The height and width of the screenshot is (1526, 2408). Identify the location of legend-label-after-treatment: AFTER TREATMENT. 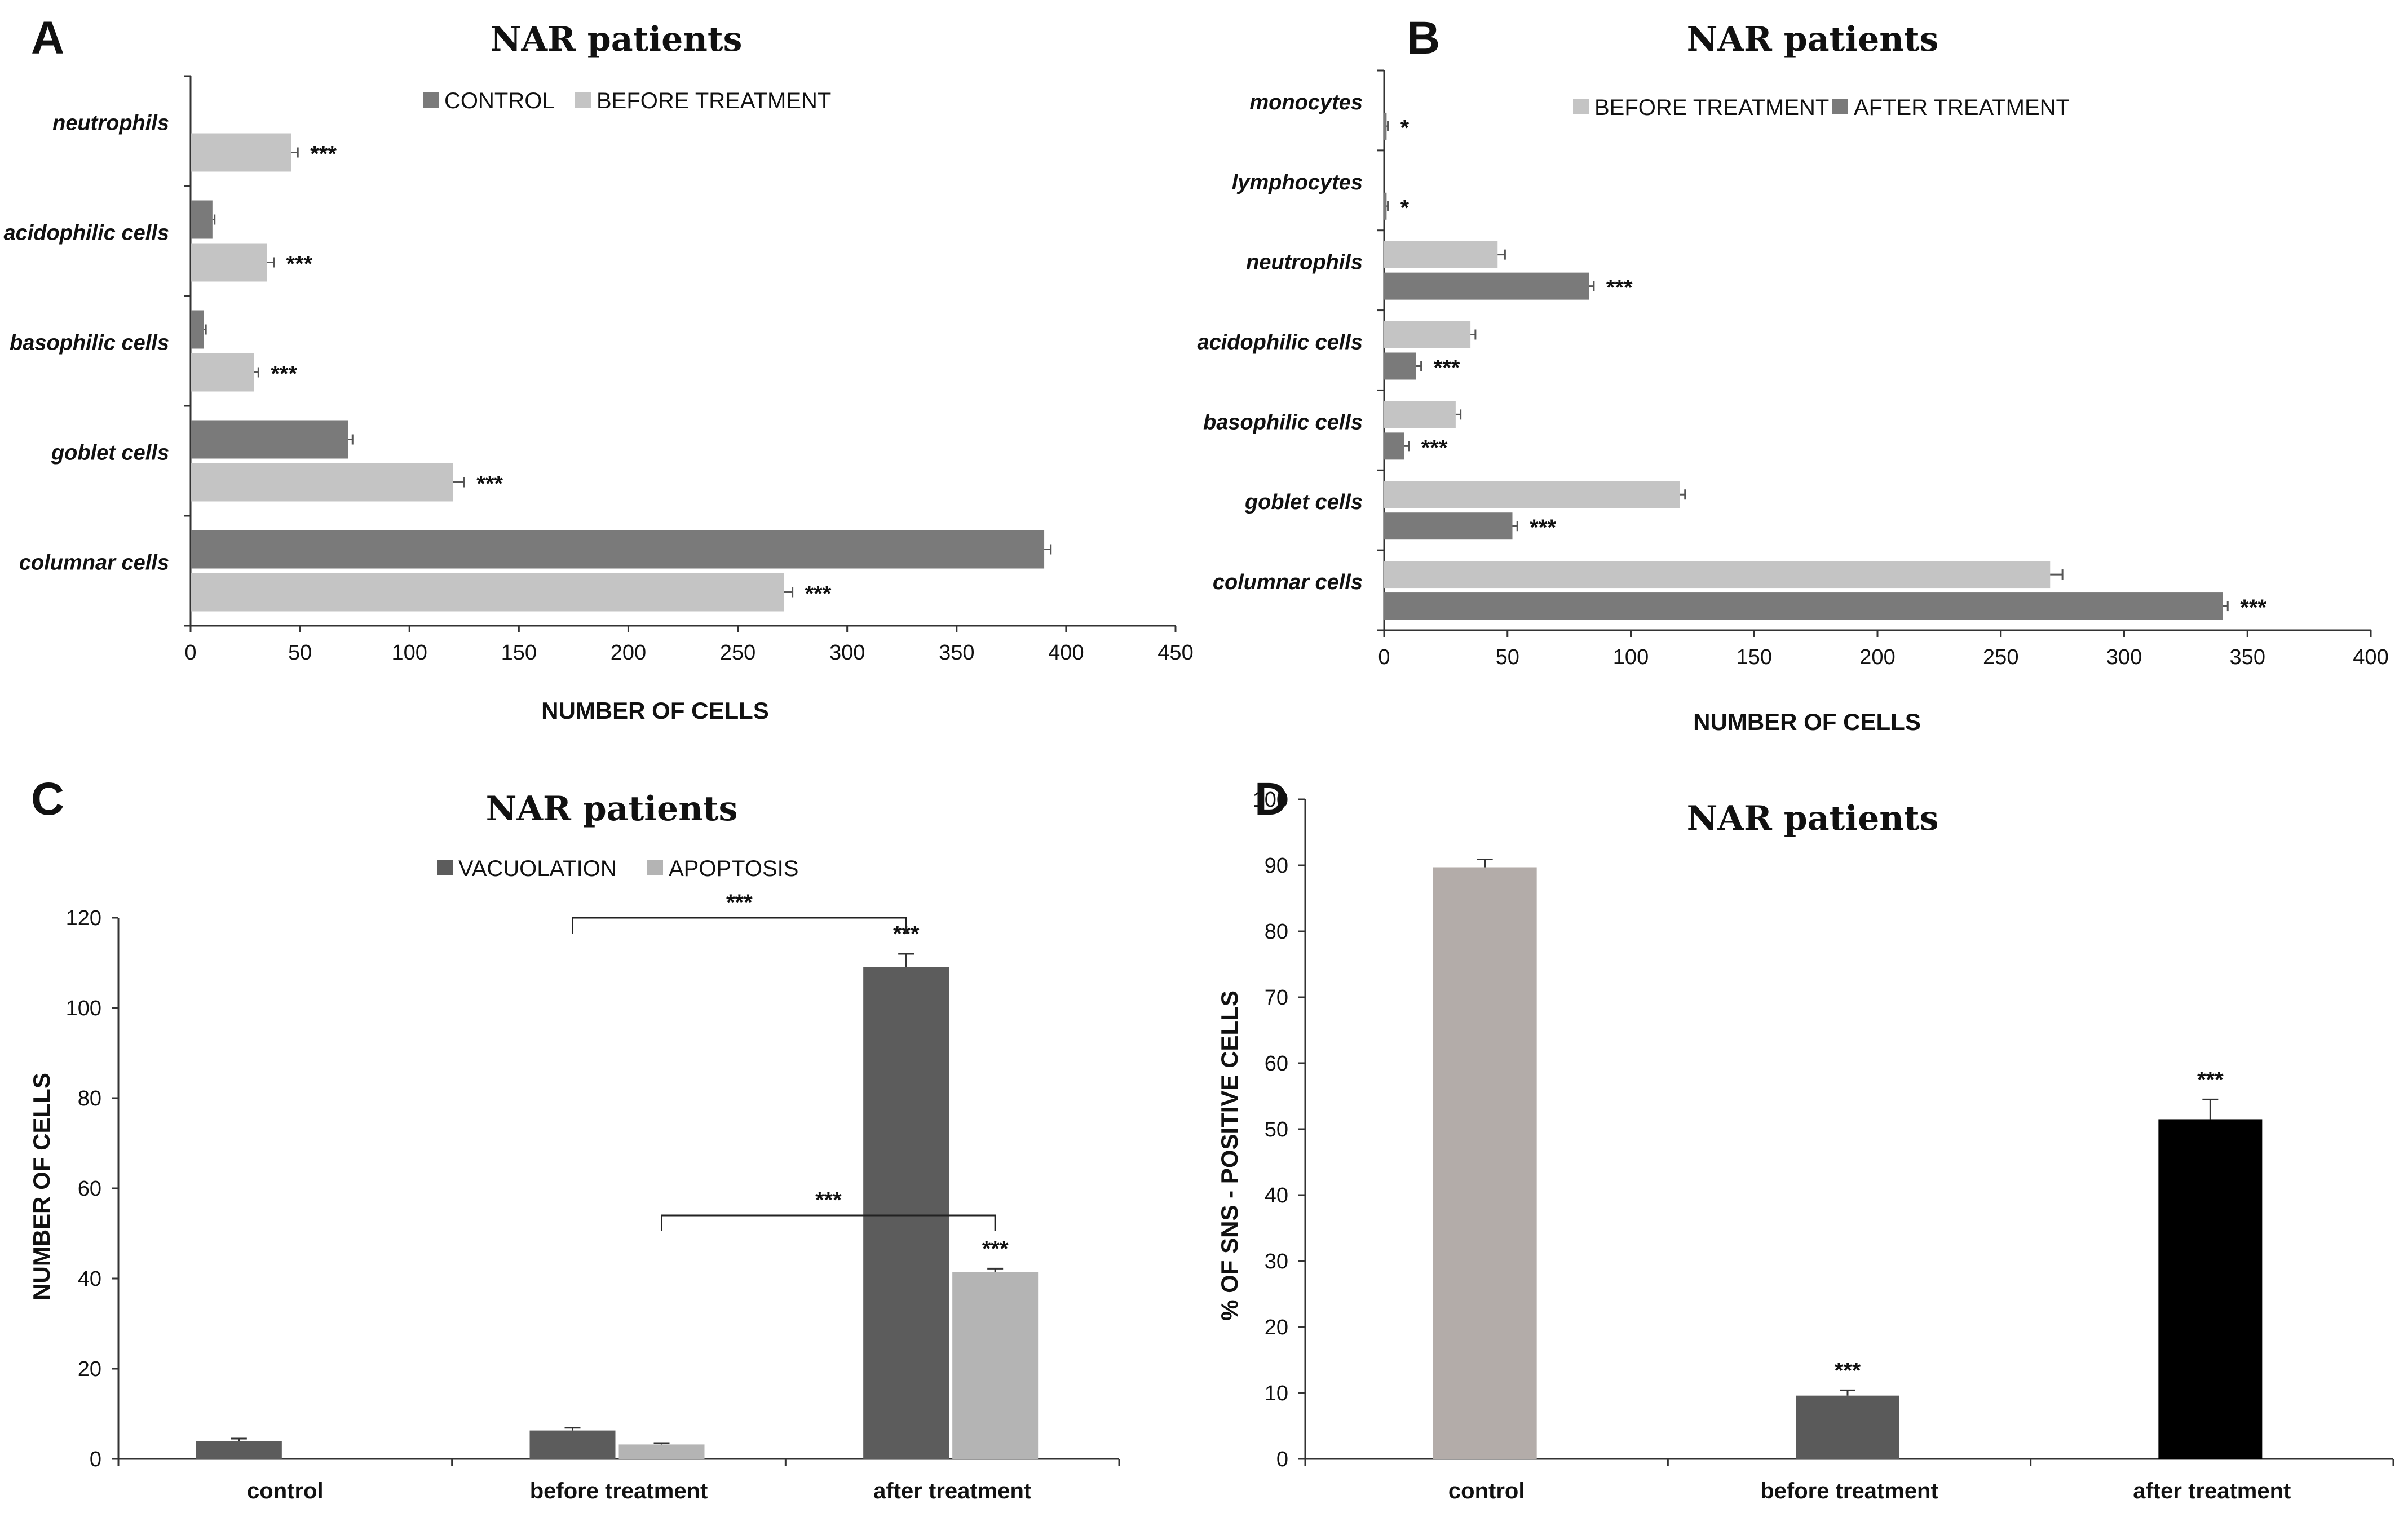
(1962, 108).